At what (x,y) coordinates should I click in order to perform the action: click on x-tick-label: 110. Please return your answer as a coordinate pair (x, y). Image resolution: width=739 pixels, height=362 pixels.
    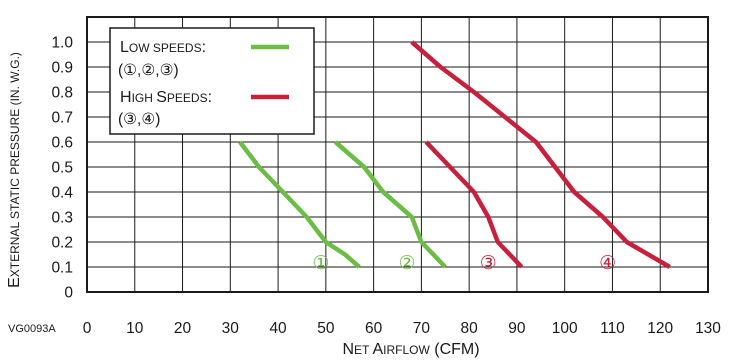
    Looking at the image, I should click on (612, 328).